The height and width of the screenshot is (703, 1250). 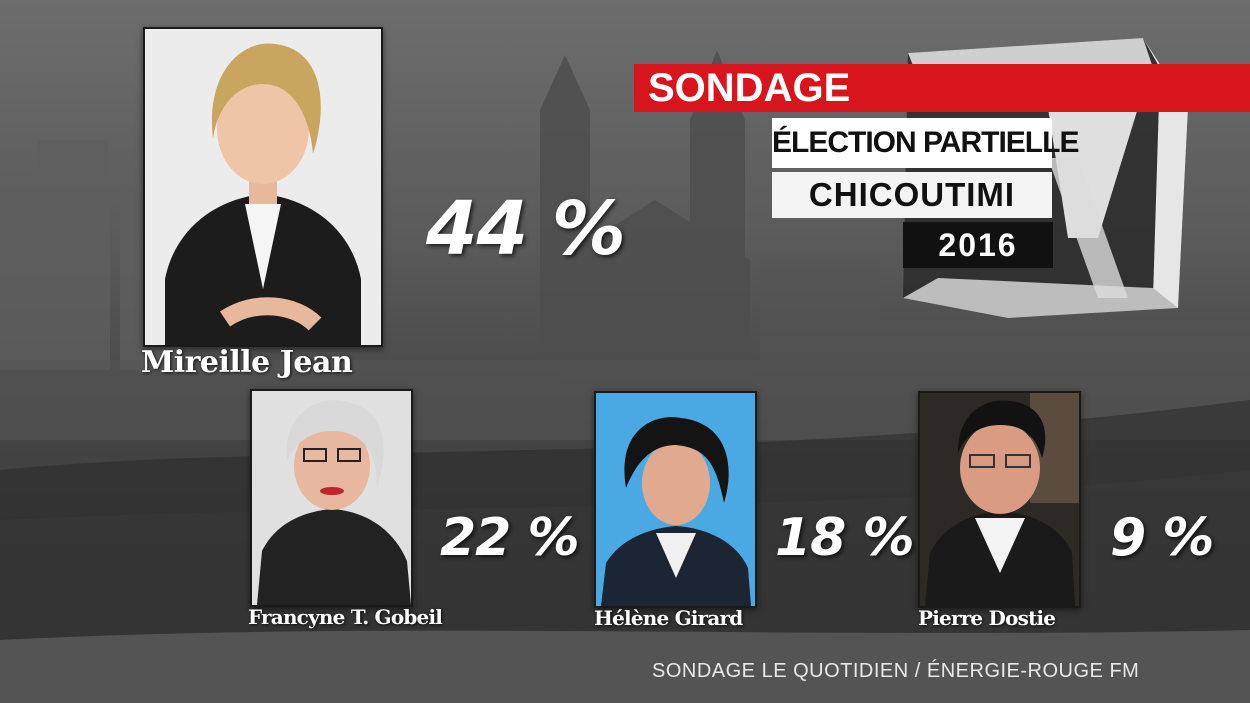 I want to click on percent-pierre-dostie: 9 %, so click(x=1162, y=538).